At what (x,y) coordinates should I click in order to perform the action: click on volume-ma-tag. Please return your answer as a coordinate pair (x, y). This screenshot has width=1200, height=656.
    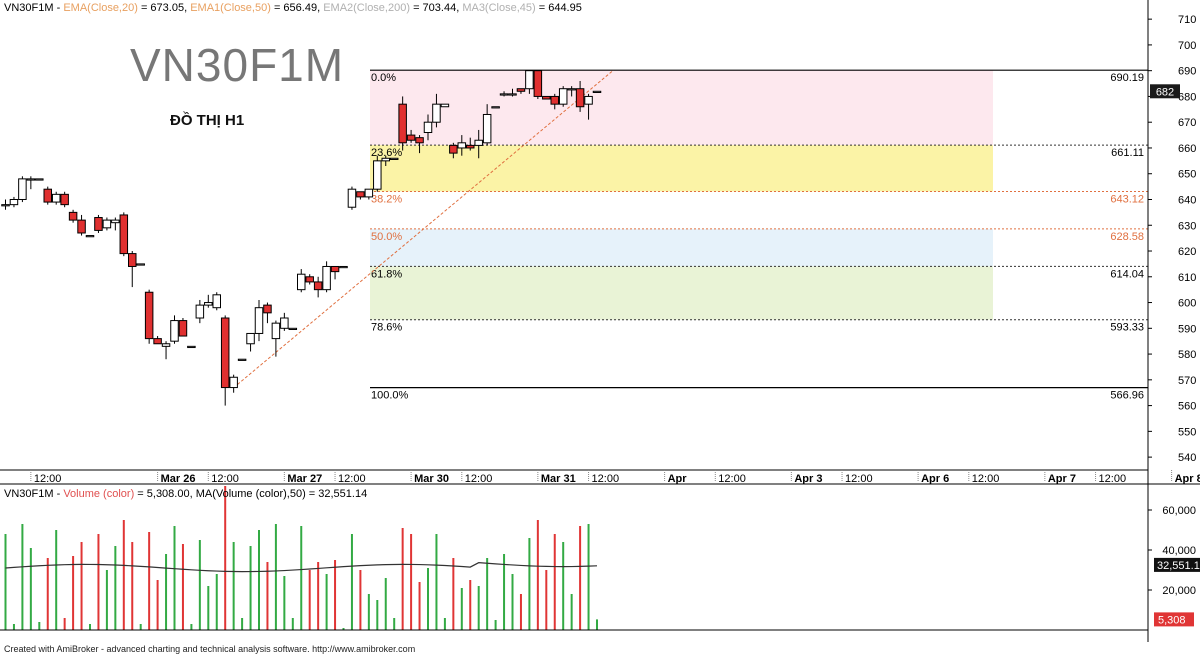
    Looking at the image, I should click on (1177, 564).